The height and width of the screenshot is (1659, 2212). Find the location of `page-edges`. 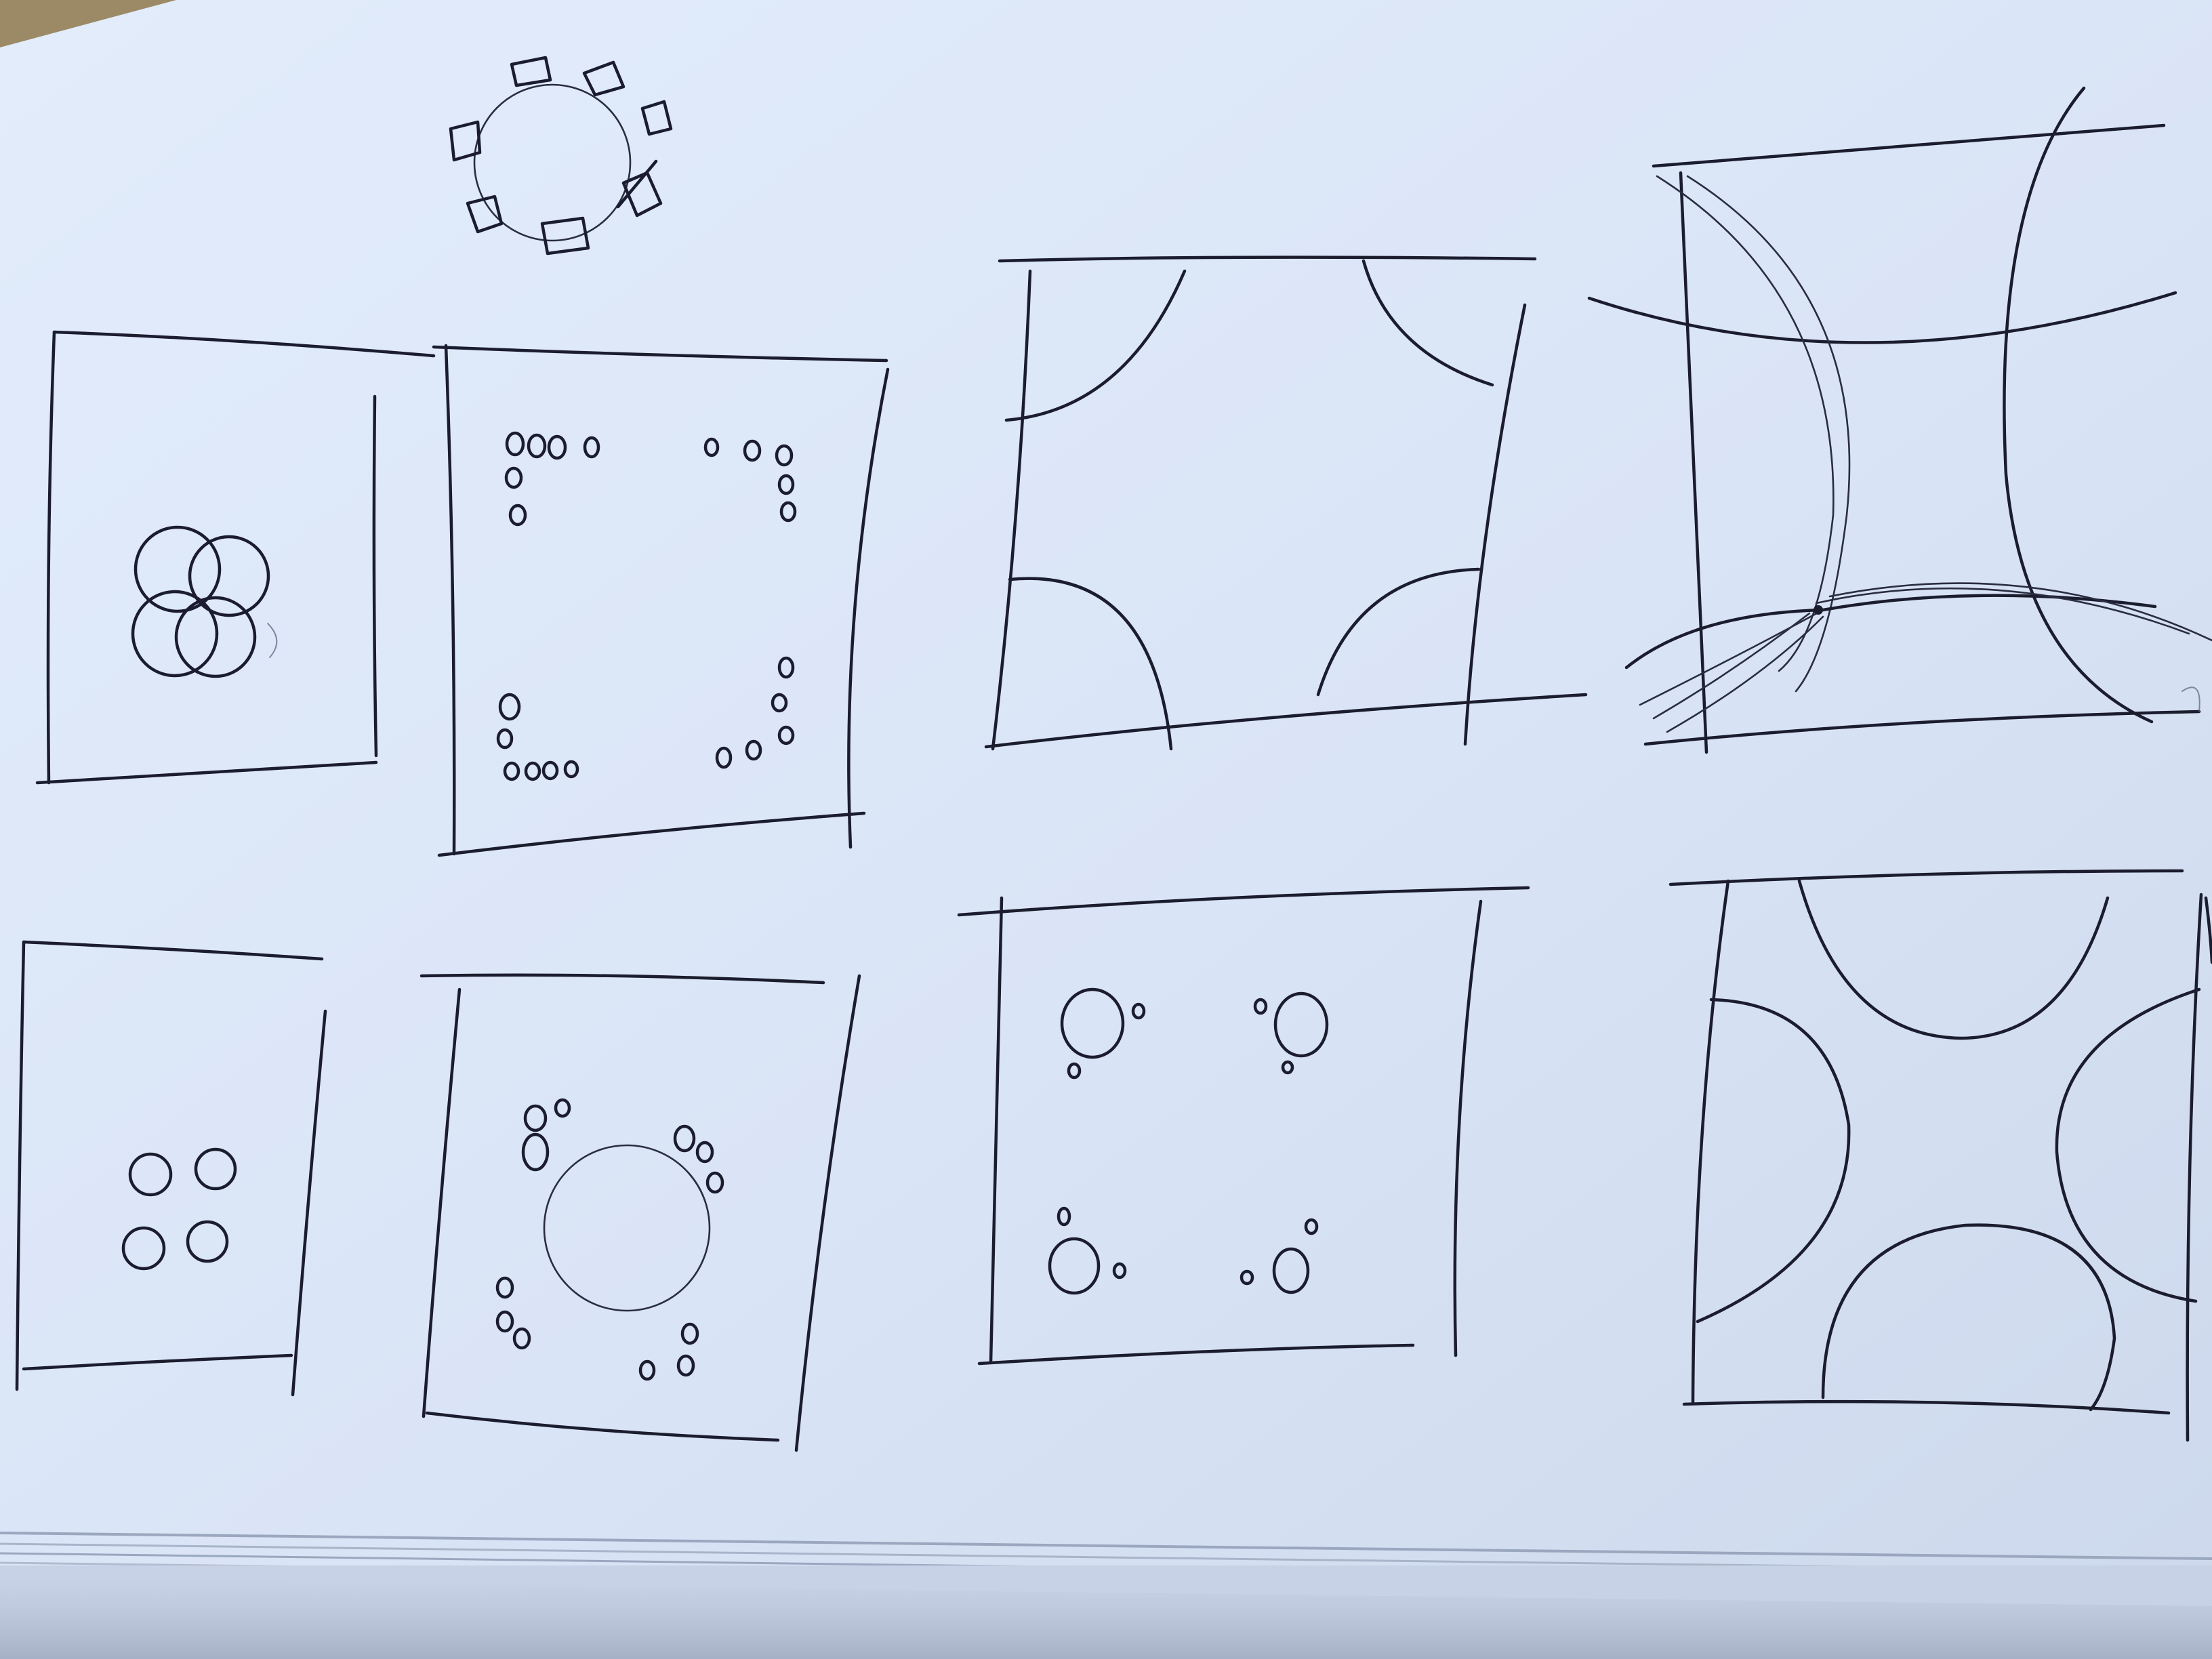

page-edges is located at coordinates (1106, 1595).